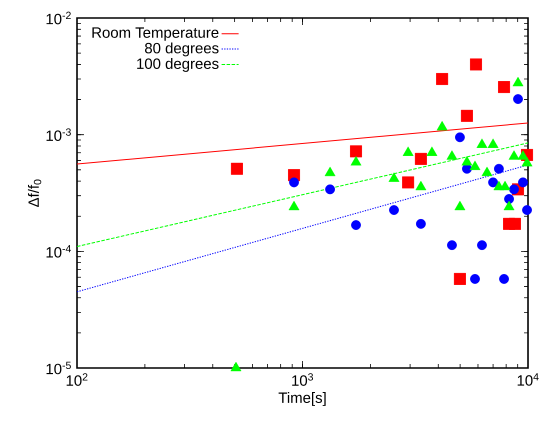  What do you see at coordinates (178, 65) in the screenshot?
I see `legend-label: 100 degrees` at bounding box center [178, 65].